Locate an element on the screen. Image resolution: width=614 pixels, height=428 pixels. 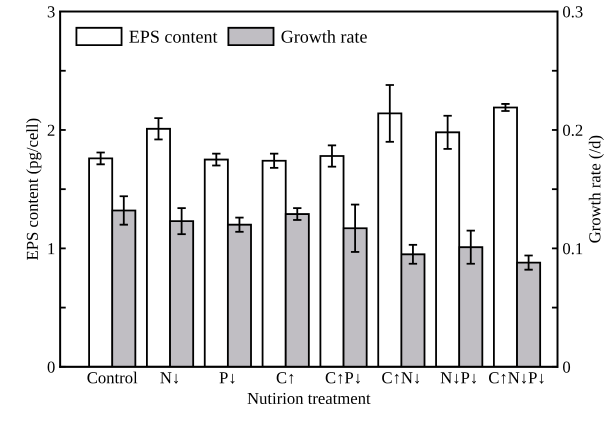
x-tick-label: C↑ is located at coordinates (285, 378).